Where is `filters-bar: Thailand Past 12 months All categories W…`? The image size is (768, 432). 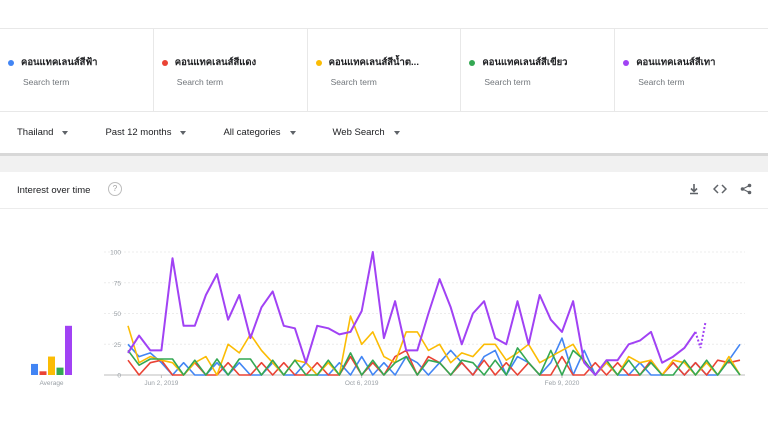
filters-bar: Thailand Past 12 months All categories W… is located at coordinates (384, 134).